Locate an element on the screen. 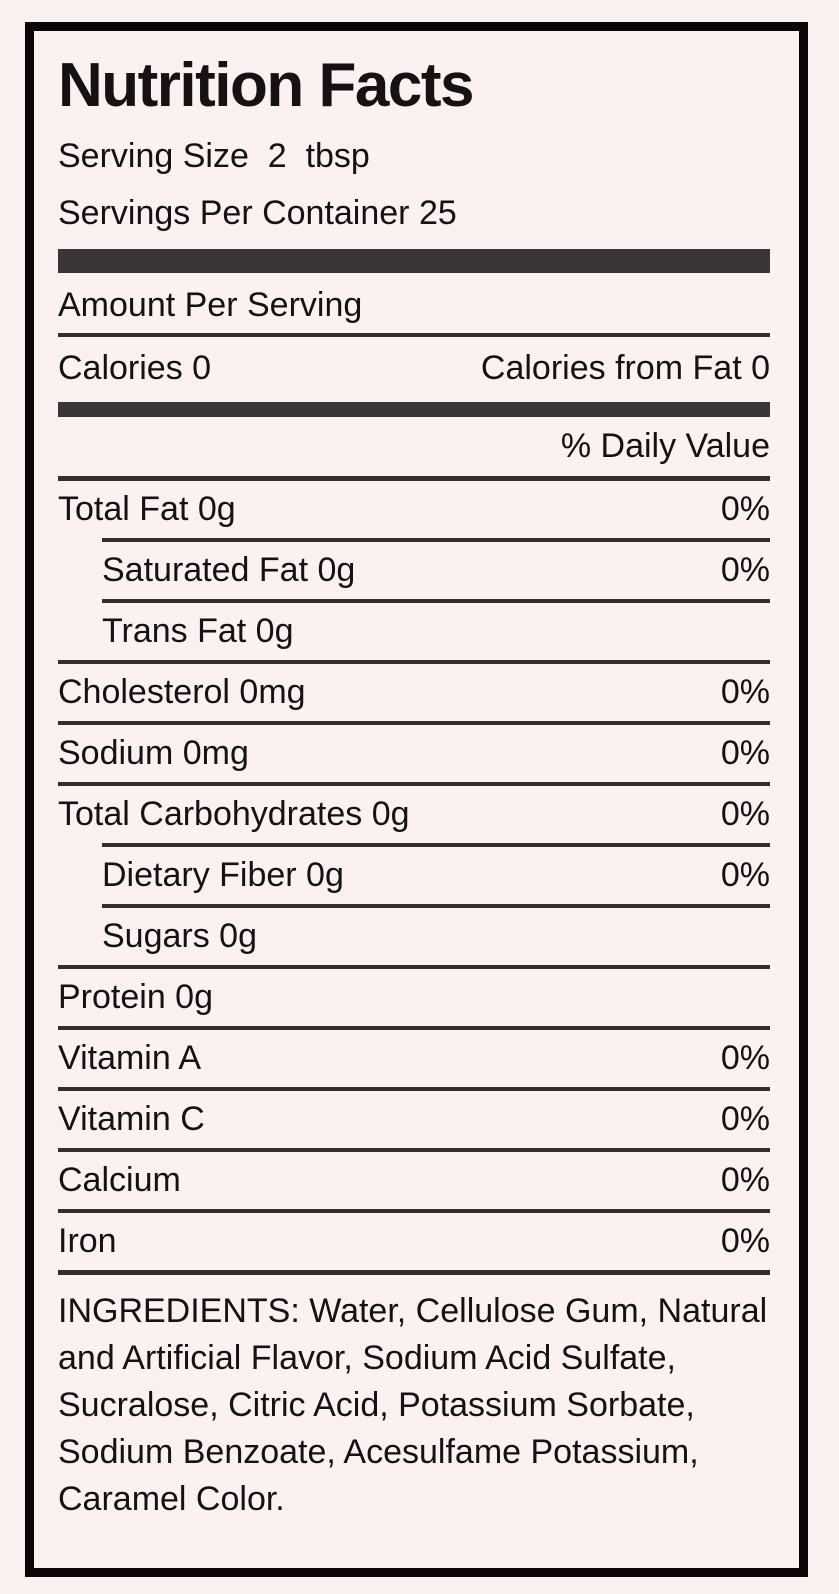 The width and height of the screenshot is (839, 1594). nutrient-row-cholesterol: Cholesterol 0mg 0% is located at coordinates (414, 692).